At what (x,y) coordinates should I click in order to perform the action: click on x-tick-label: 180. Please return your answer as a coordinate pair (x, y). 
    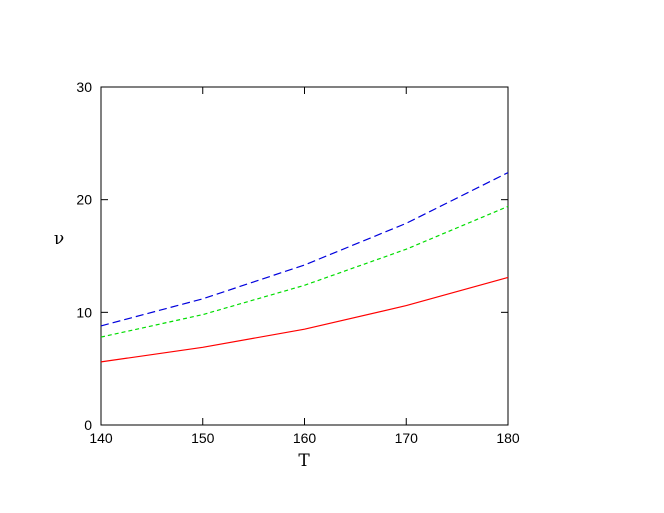
    Looking at the image, I should click on (508, 438).